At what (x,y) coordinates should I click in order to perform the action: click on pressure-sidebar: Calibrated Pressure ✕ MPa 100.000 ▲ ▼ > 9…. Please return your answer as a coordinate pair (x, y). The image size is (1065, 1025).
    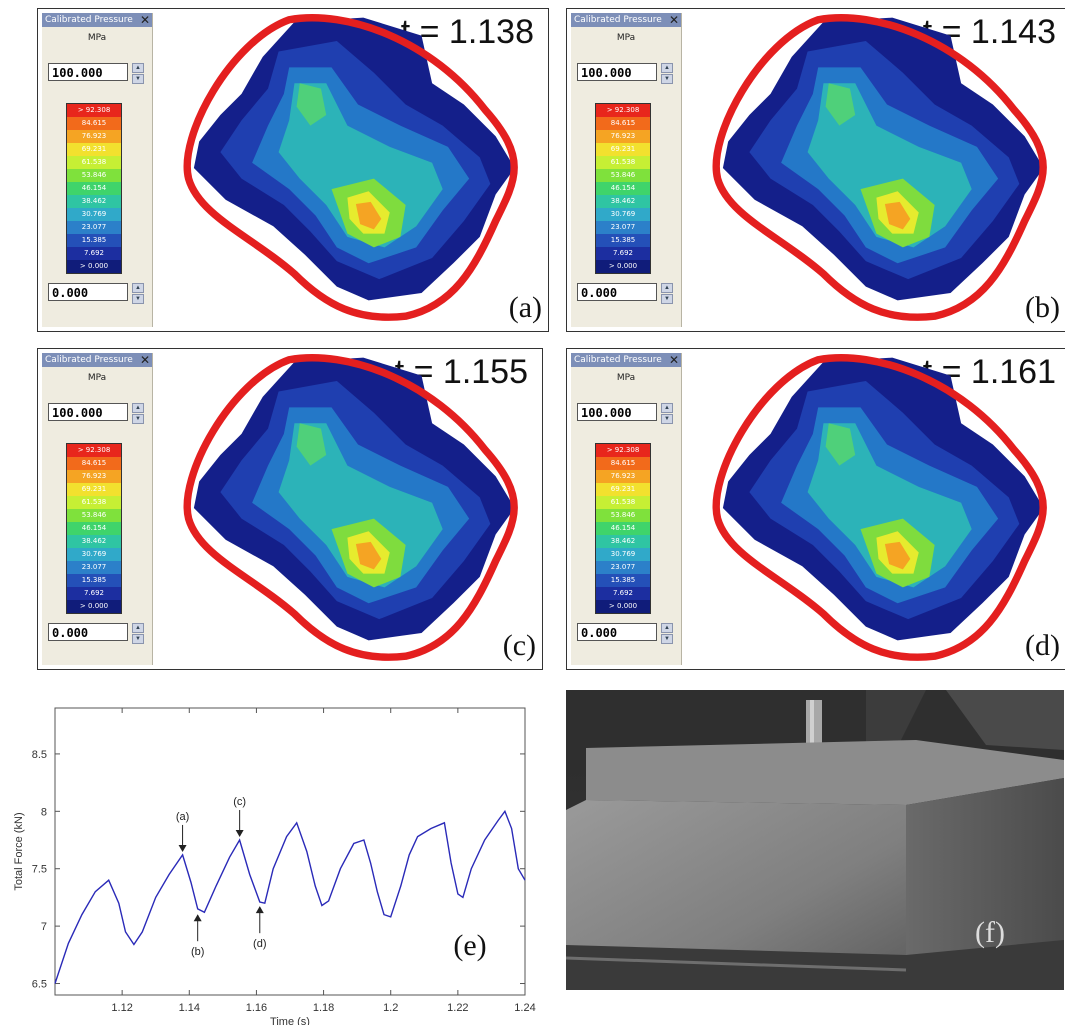
    Looking at the image, I should click on (97, 170).